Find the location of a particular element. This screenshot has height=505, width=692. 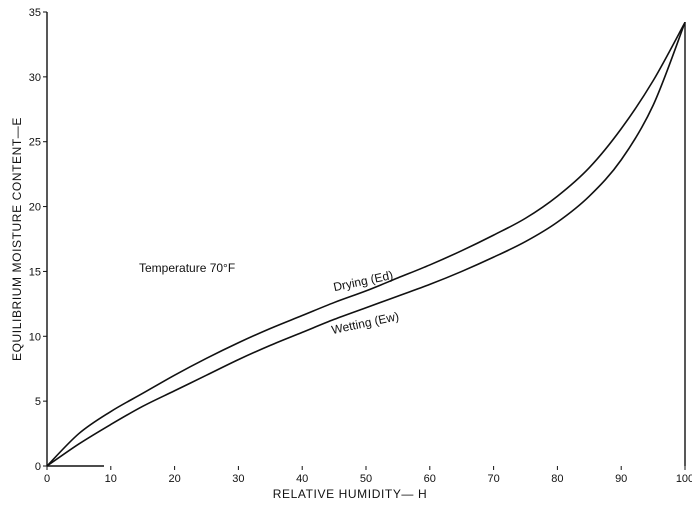

series-label-wetting: Wetting (Ew) is located at coordinates (365, 323).